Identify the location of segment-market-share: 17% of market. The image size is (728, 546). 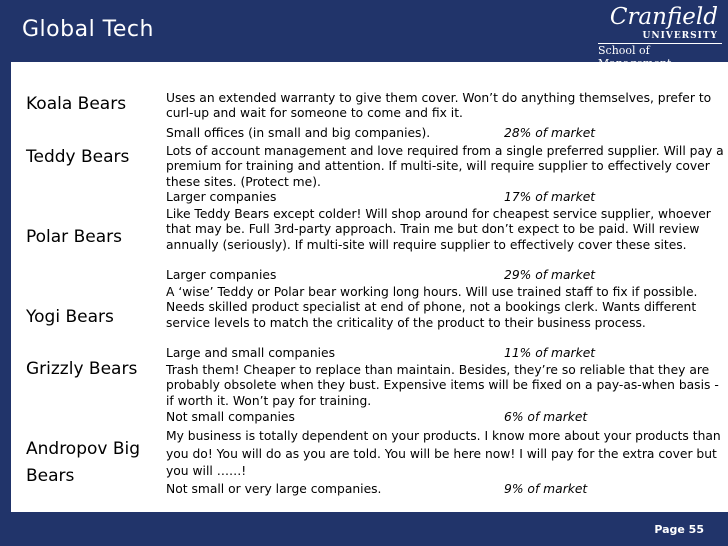
(550, 197).